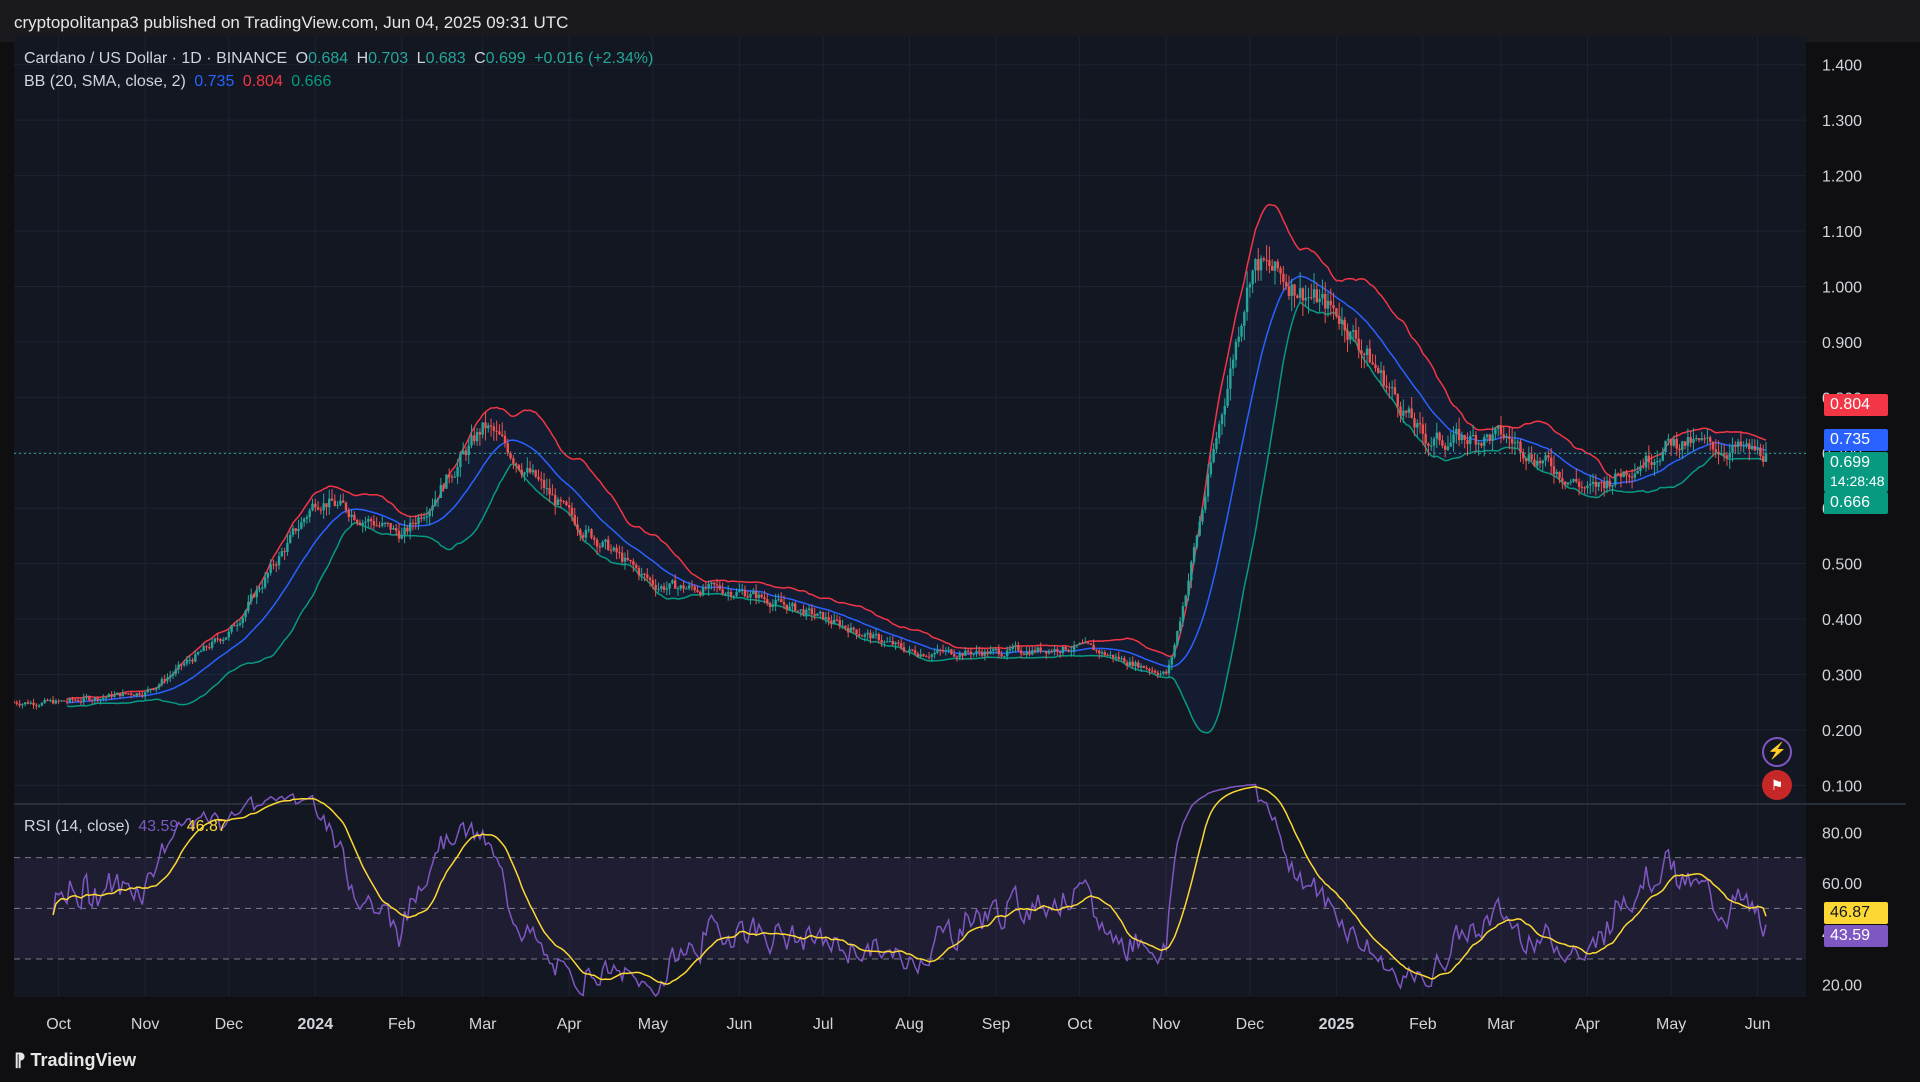 Image resolution: width=1920 pixels, height=1082 pixels. What do you see at coordinates (145, 1024) in the screenshot?
I see `time-axis-tick: Nov` at bounding box center [145, 1024].